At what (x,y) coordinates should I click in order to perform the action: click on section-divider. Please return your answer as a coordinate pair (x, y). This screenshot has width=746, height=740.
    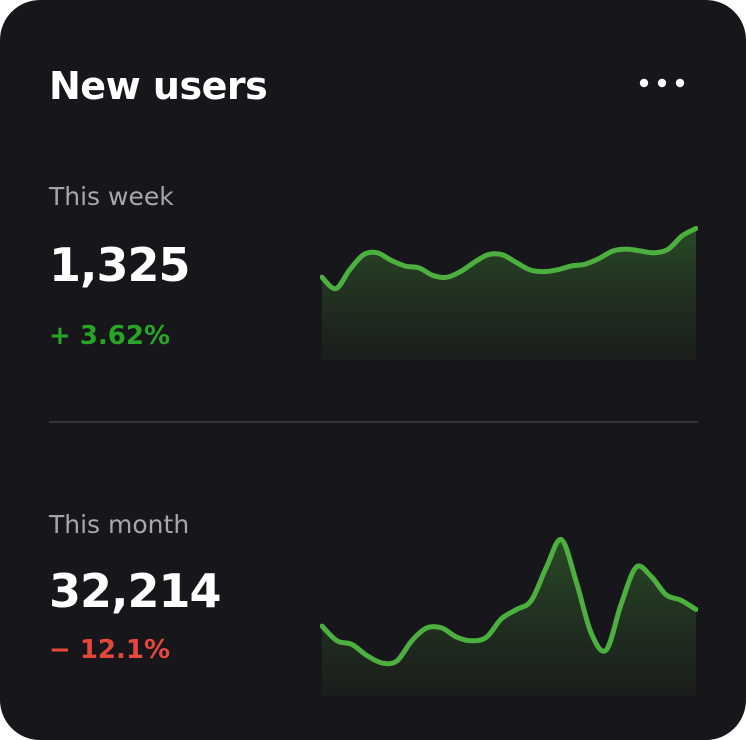
    Looking at the image, I should click on (373, 422).